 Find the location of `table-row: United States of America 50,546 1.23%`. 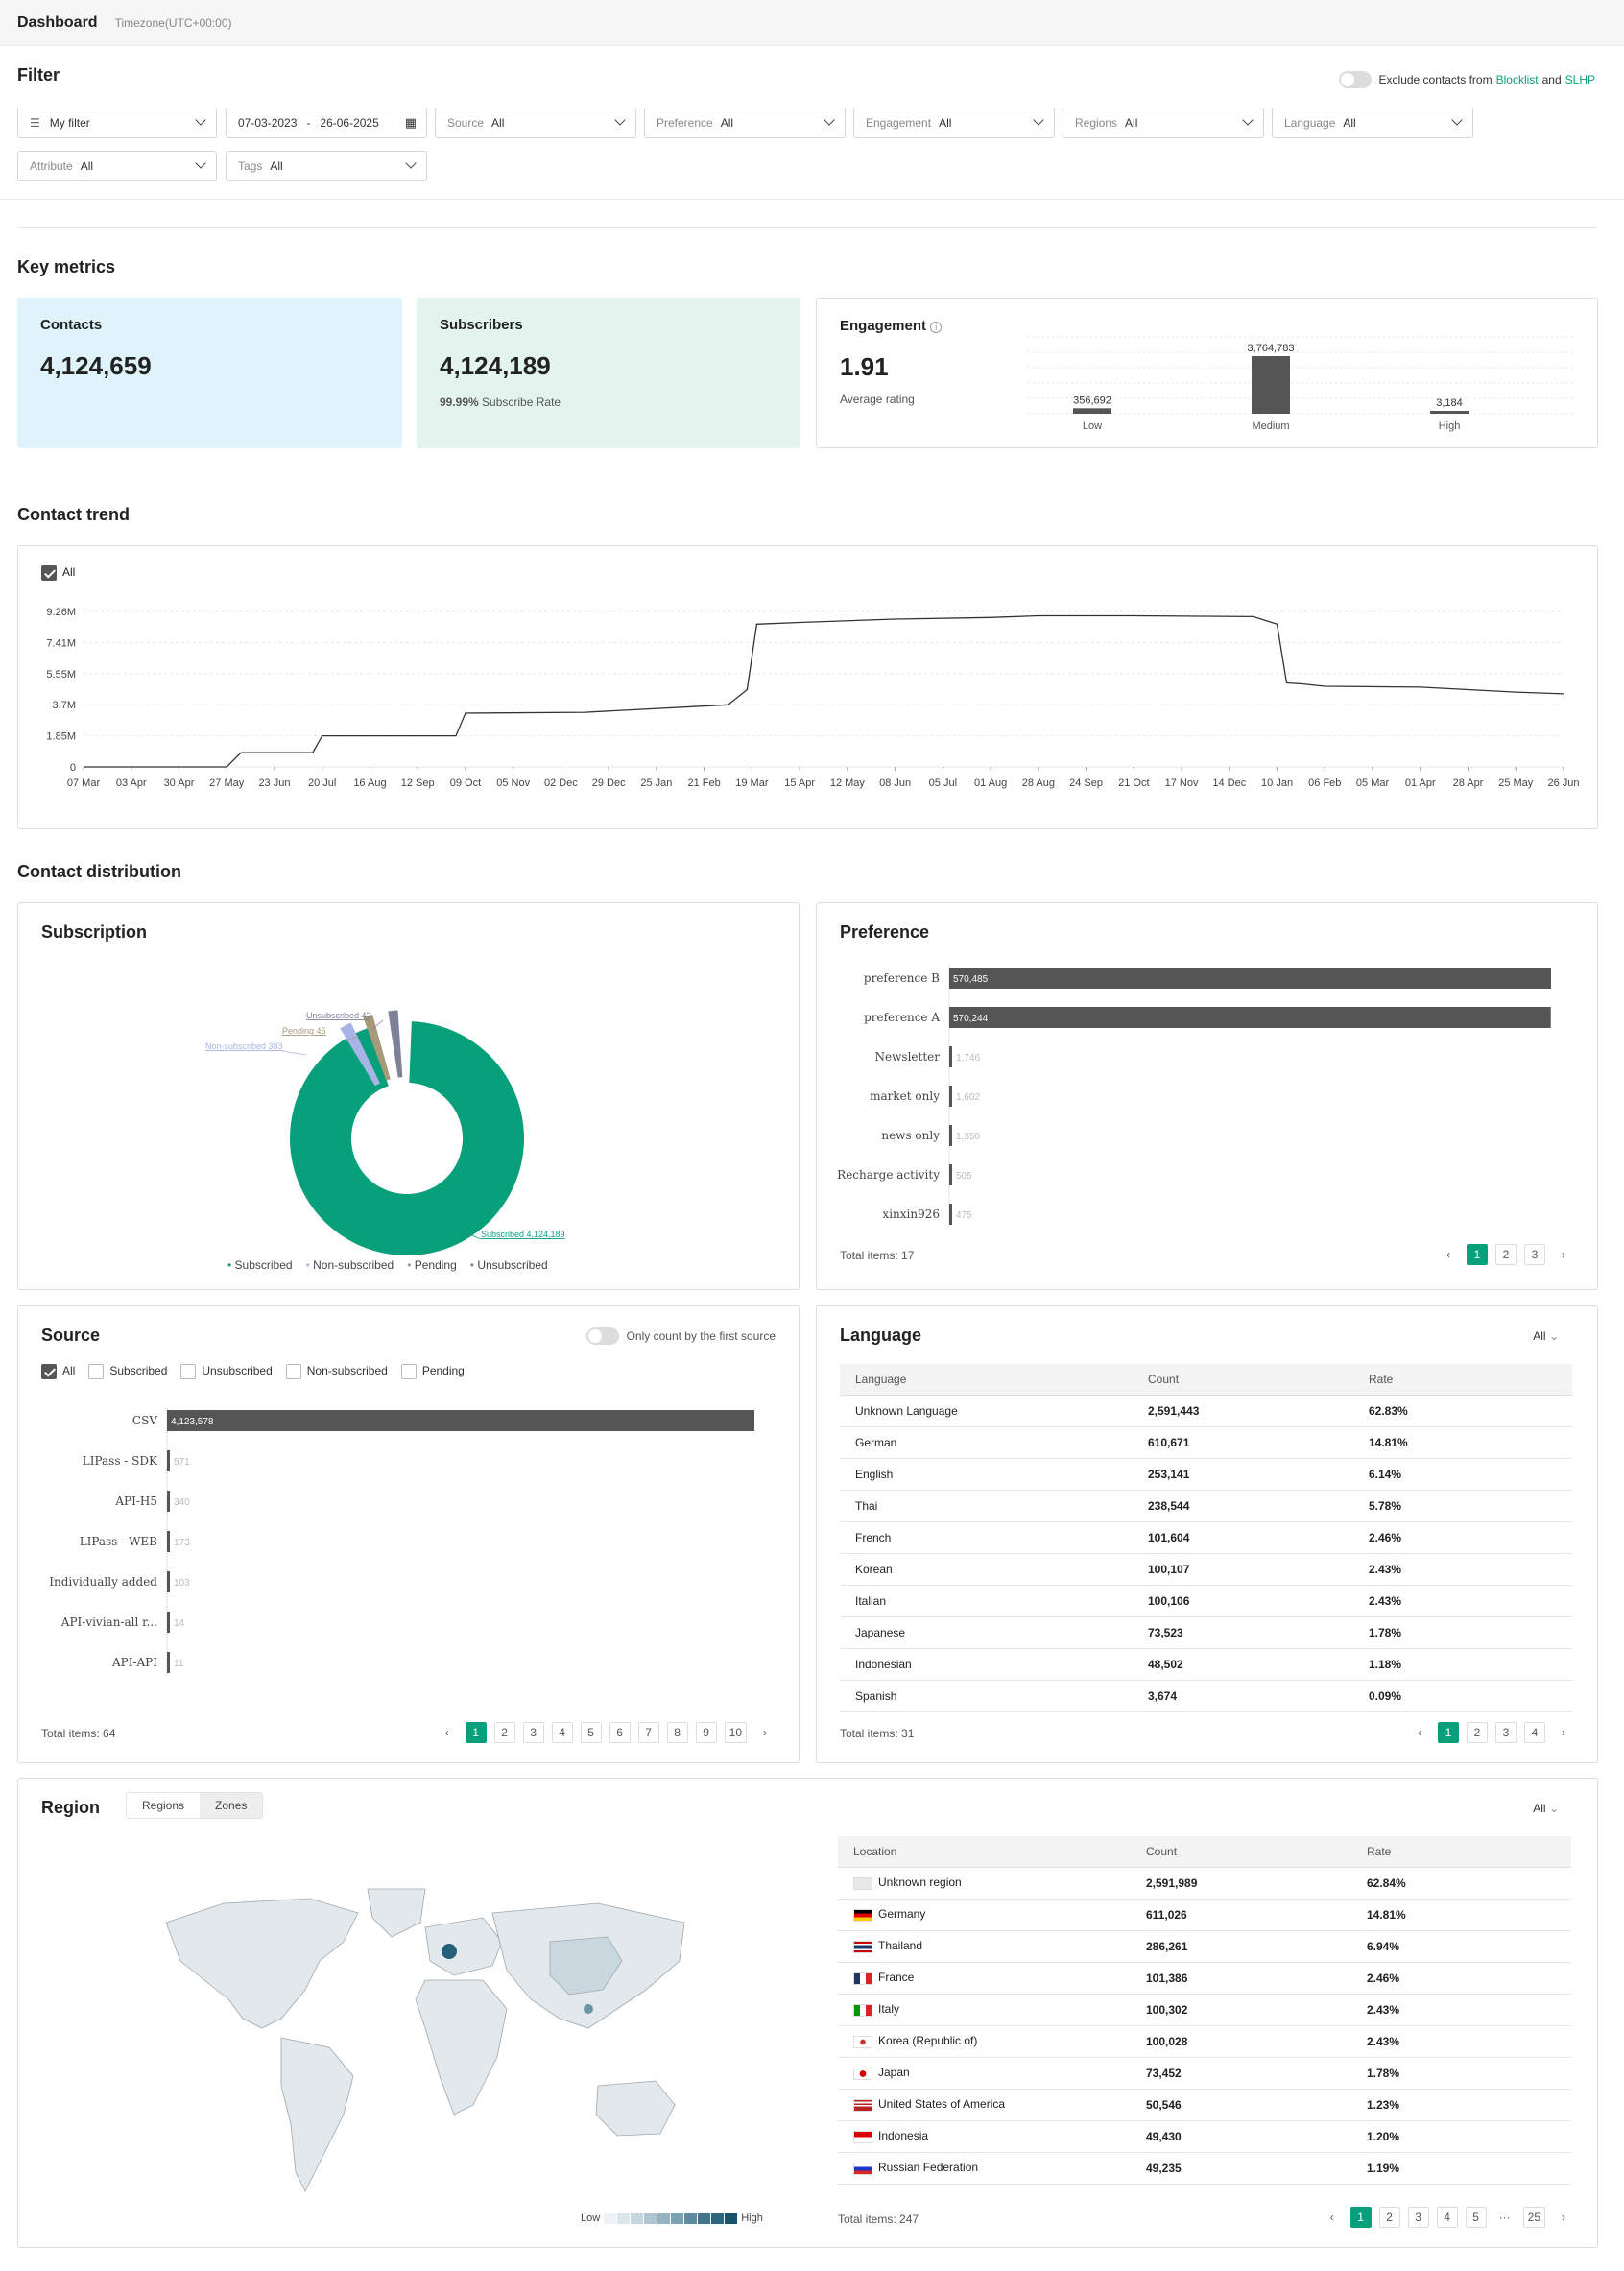

table-row: United States of America 50,546 1.23% is located at coordinates (1204, 2105).